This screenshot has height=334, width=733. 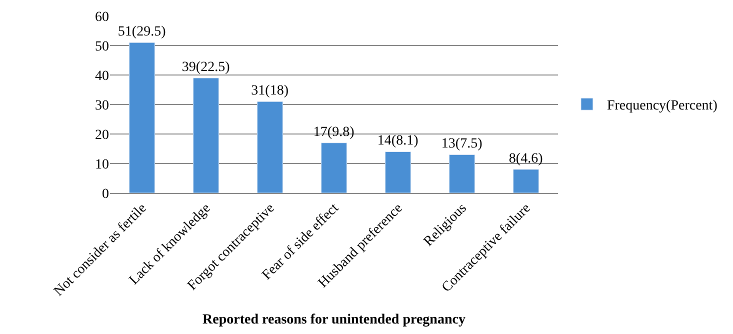 I want to click on y-tick-label: 10, so click(x=102, y=164).